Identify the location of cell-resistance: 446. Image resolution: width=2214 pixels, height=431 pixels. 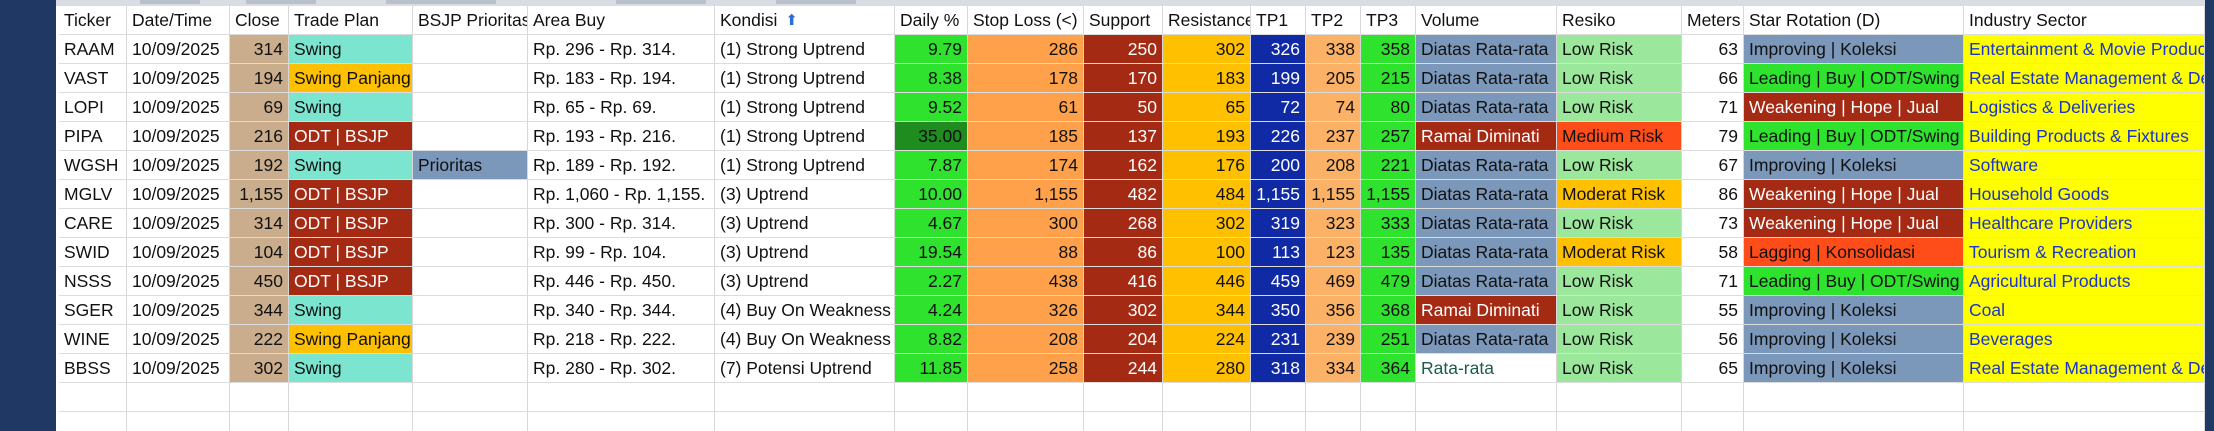
(1207, 281).